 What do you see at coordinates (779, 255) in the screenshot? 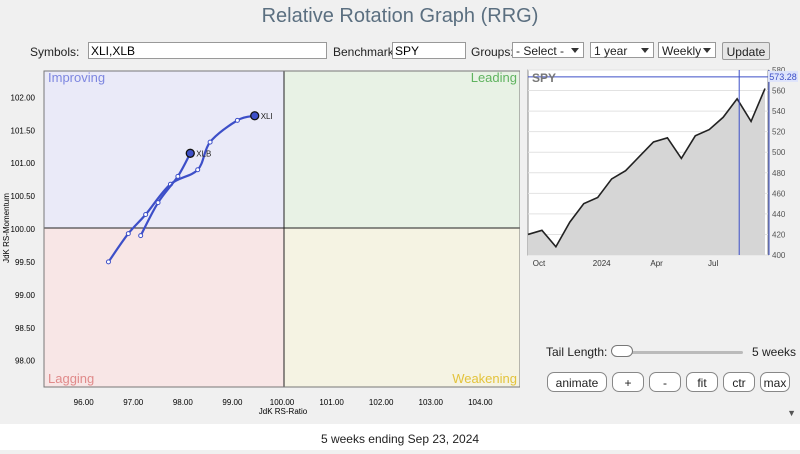
I see `spy-y-tick-label: 400` at bounding box center [779, 255].